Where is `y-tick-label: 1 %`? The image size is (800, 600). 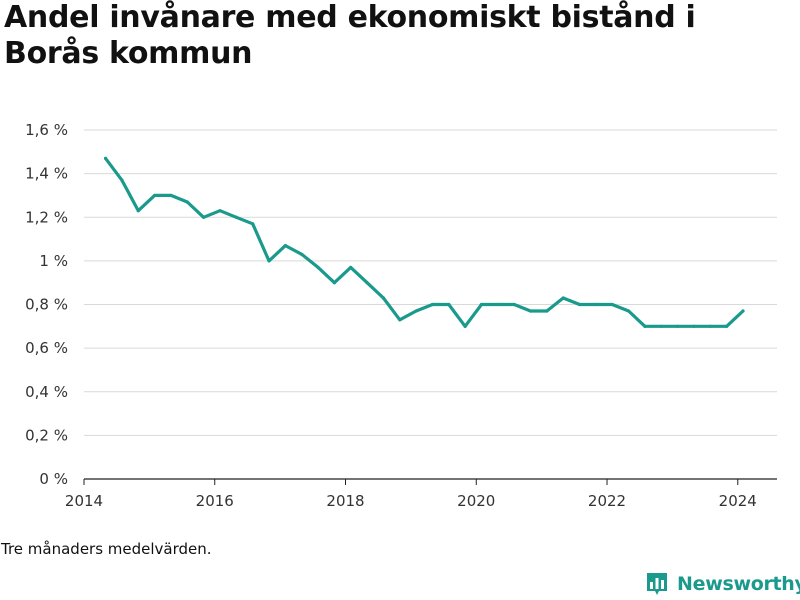 y-tick-label: 1 % is located at coordinates (53, 261).